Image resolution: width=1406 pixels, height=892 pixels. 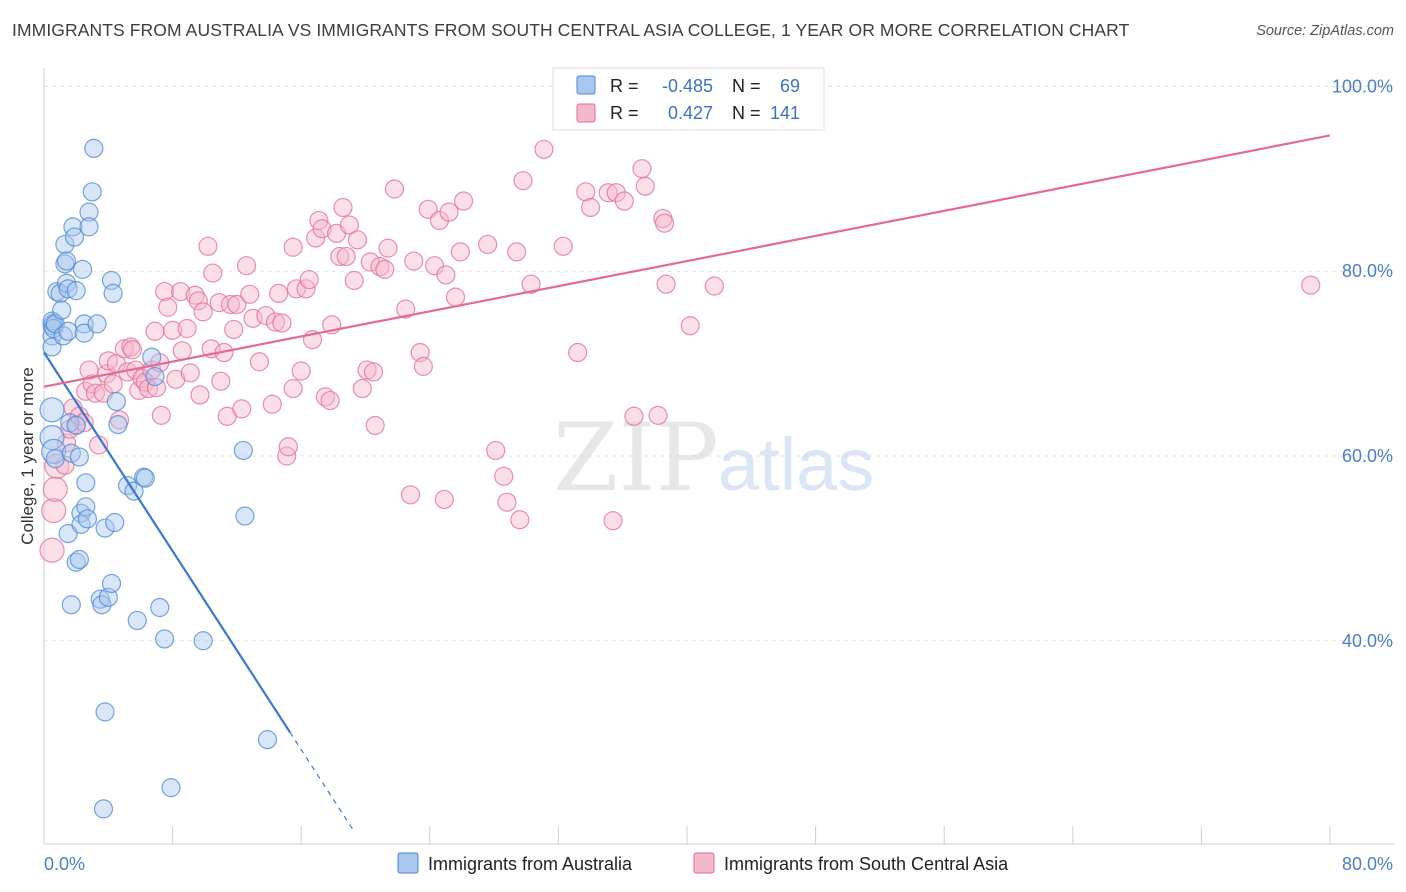 What do you see at coordinates (586, 85) in the screenshot?
I see `legend-swatch-blue` at bounding box center [586, 85].